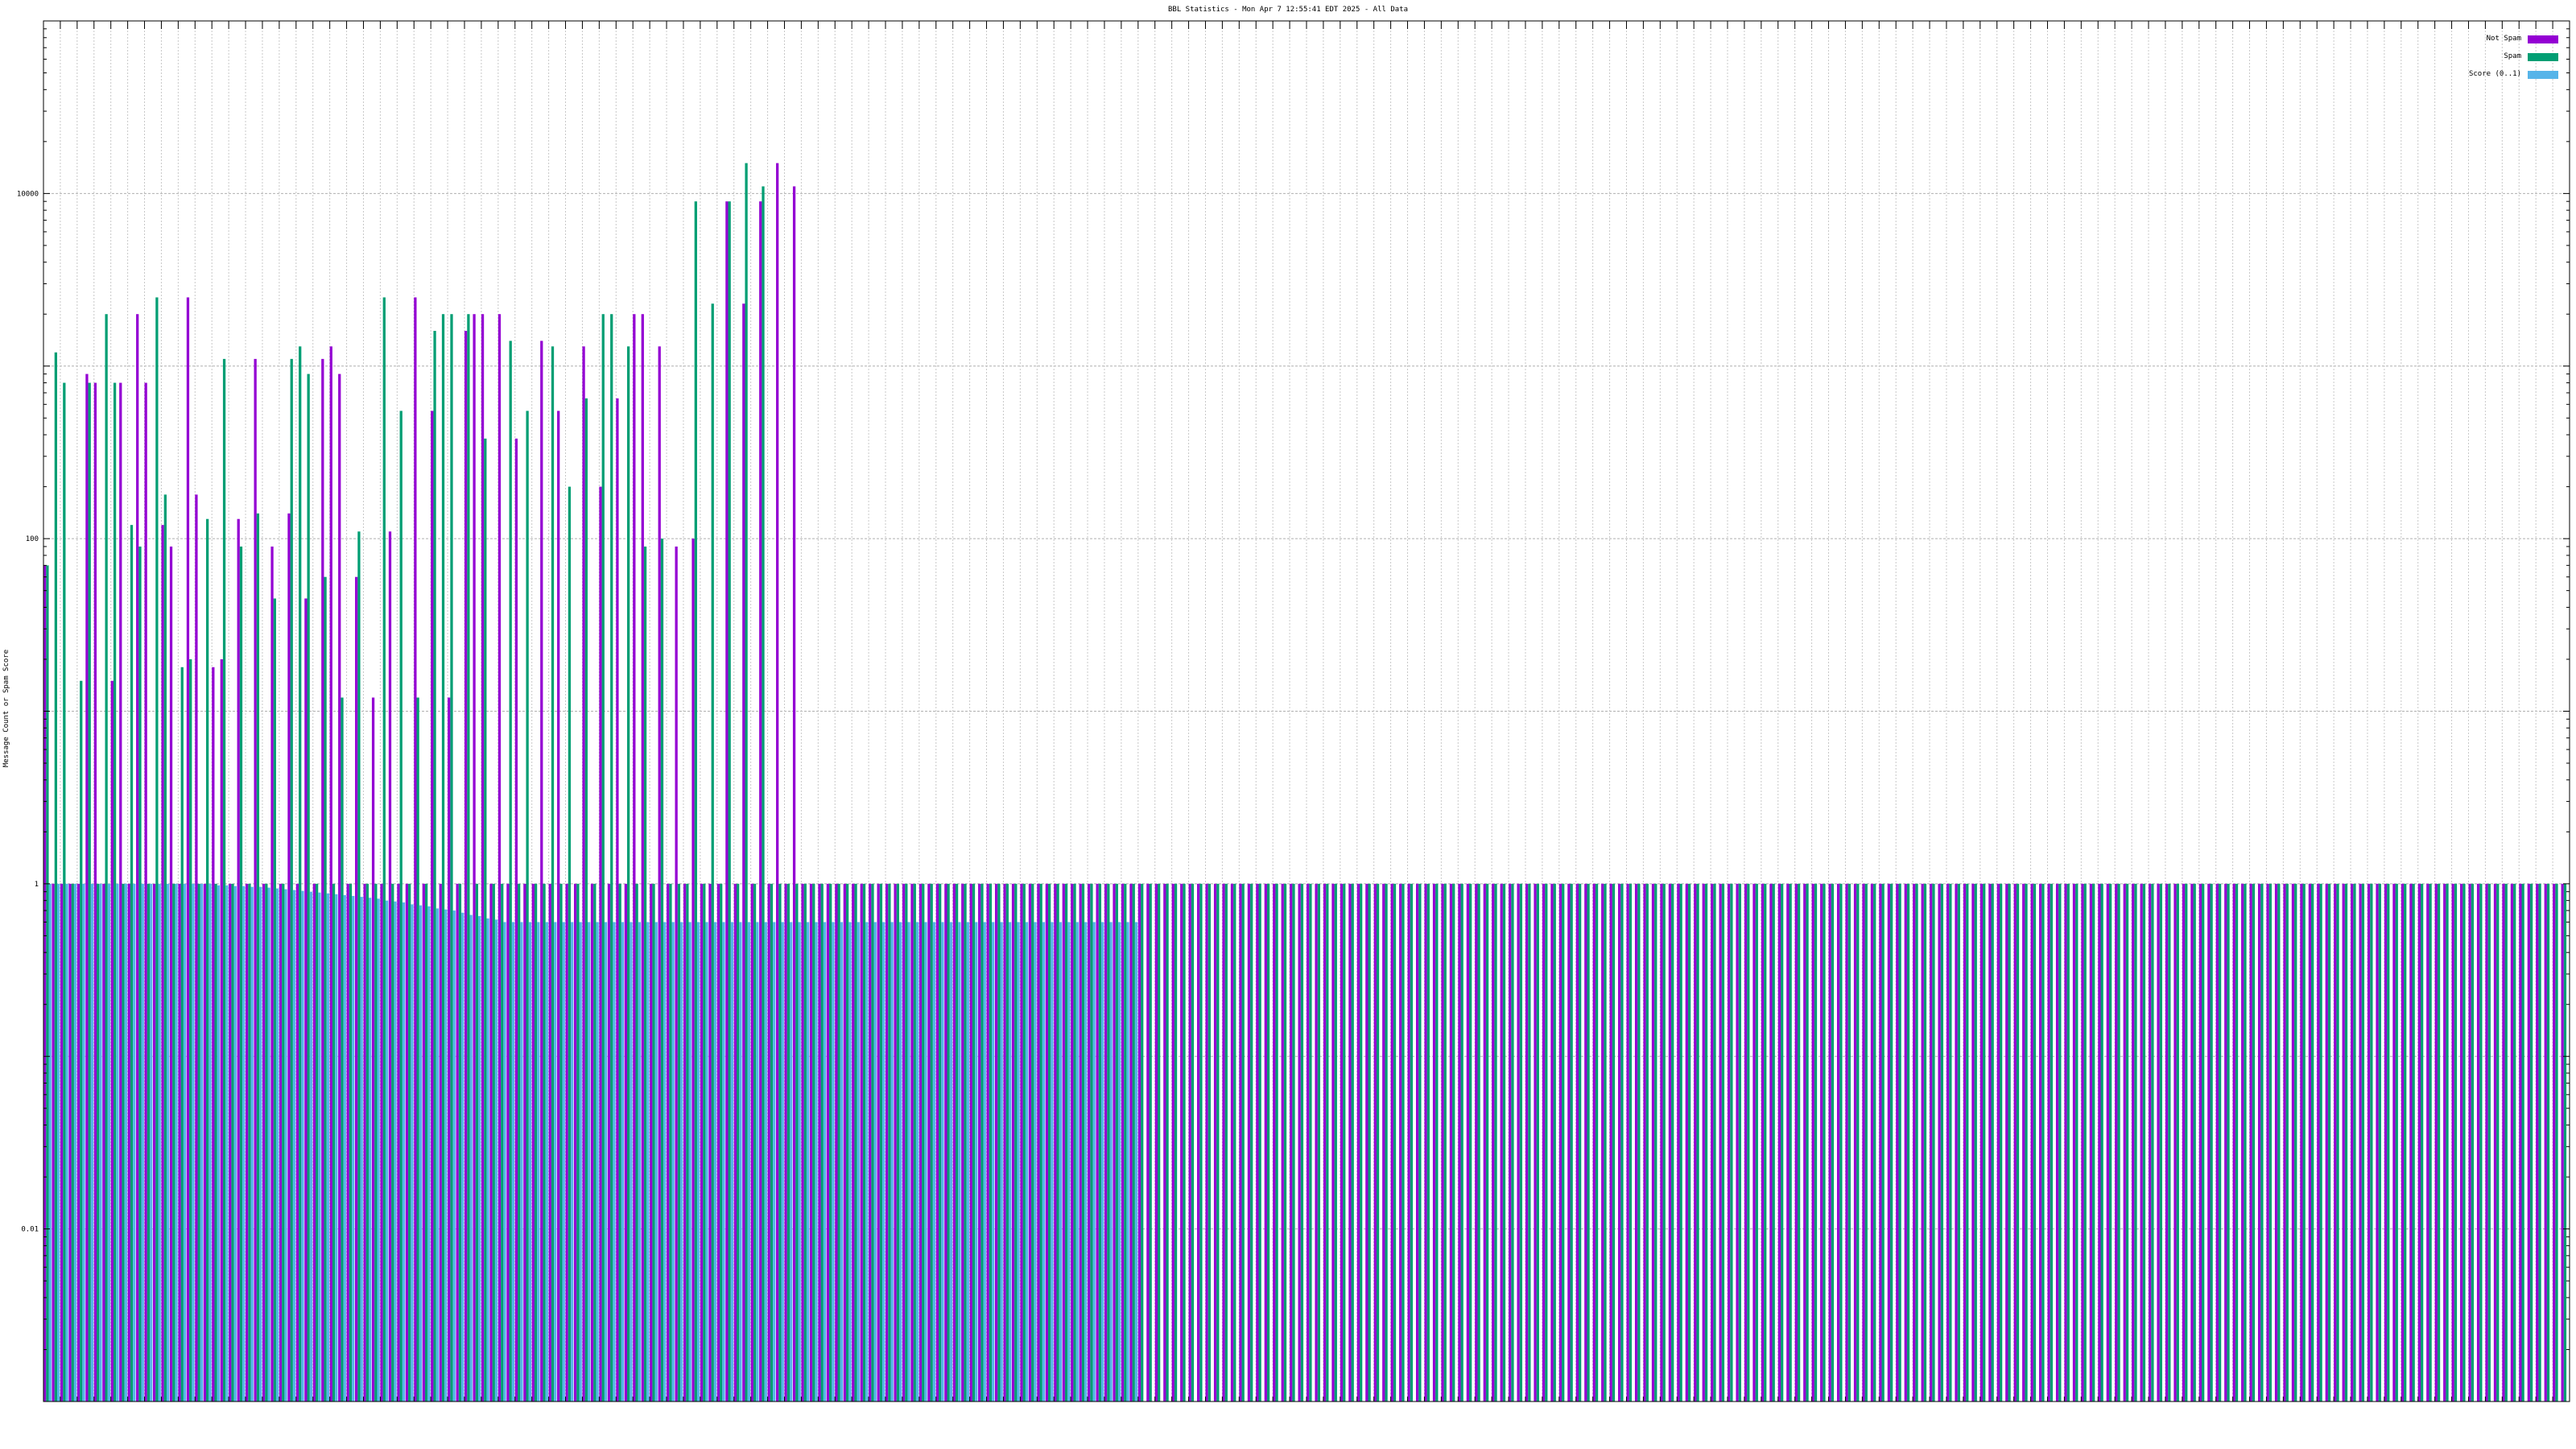 This screenshot has height=1449, width=2576. What do you see at coordinates (37, 885) in the screenshot?
I see `y-tick-label: 1` at bounding box center [37, 885].